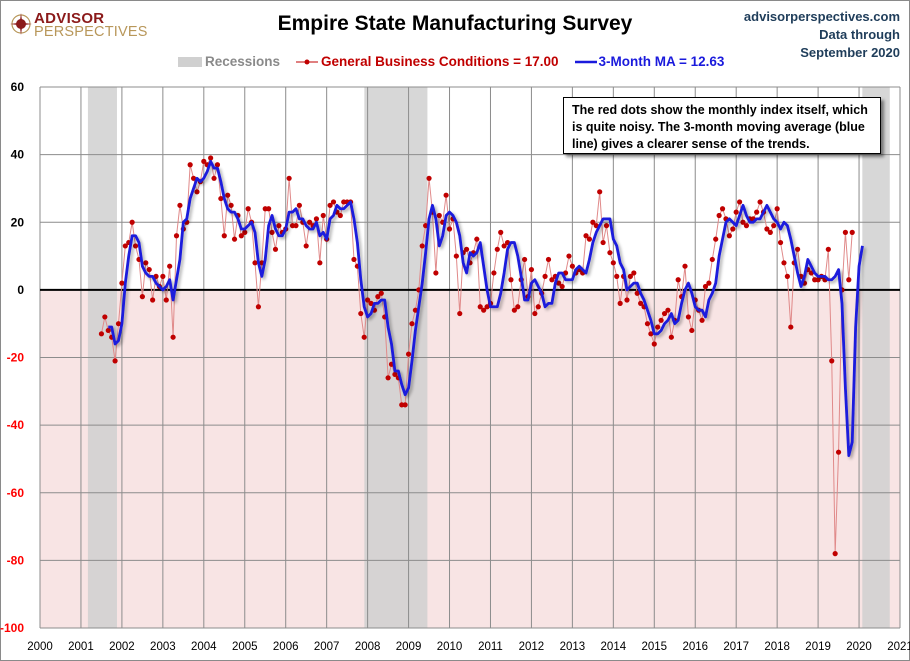  What do you see at coordinates (455, 23) in the screenshot?
I see `chart-title: Empire State Manufacturing Survey` at bounding box center [455, 23].